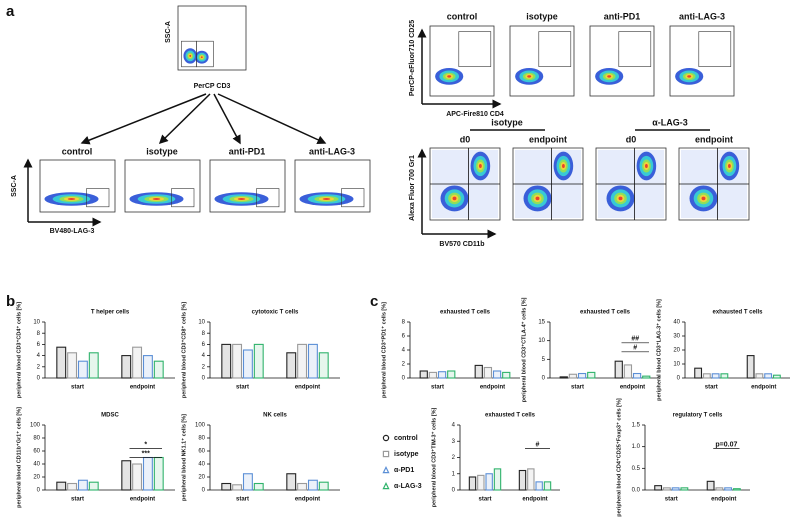 This screenshot has height=525, width=800. I want to click on y-axis-label: peripheral blood CD3⁺TIM-3⁺ cells [%], so click(433, 458).